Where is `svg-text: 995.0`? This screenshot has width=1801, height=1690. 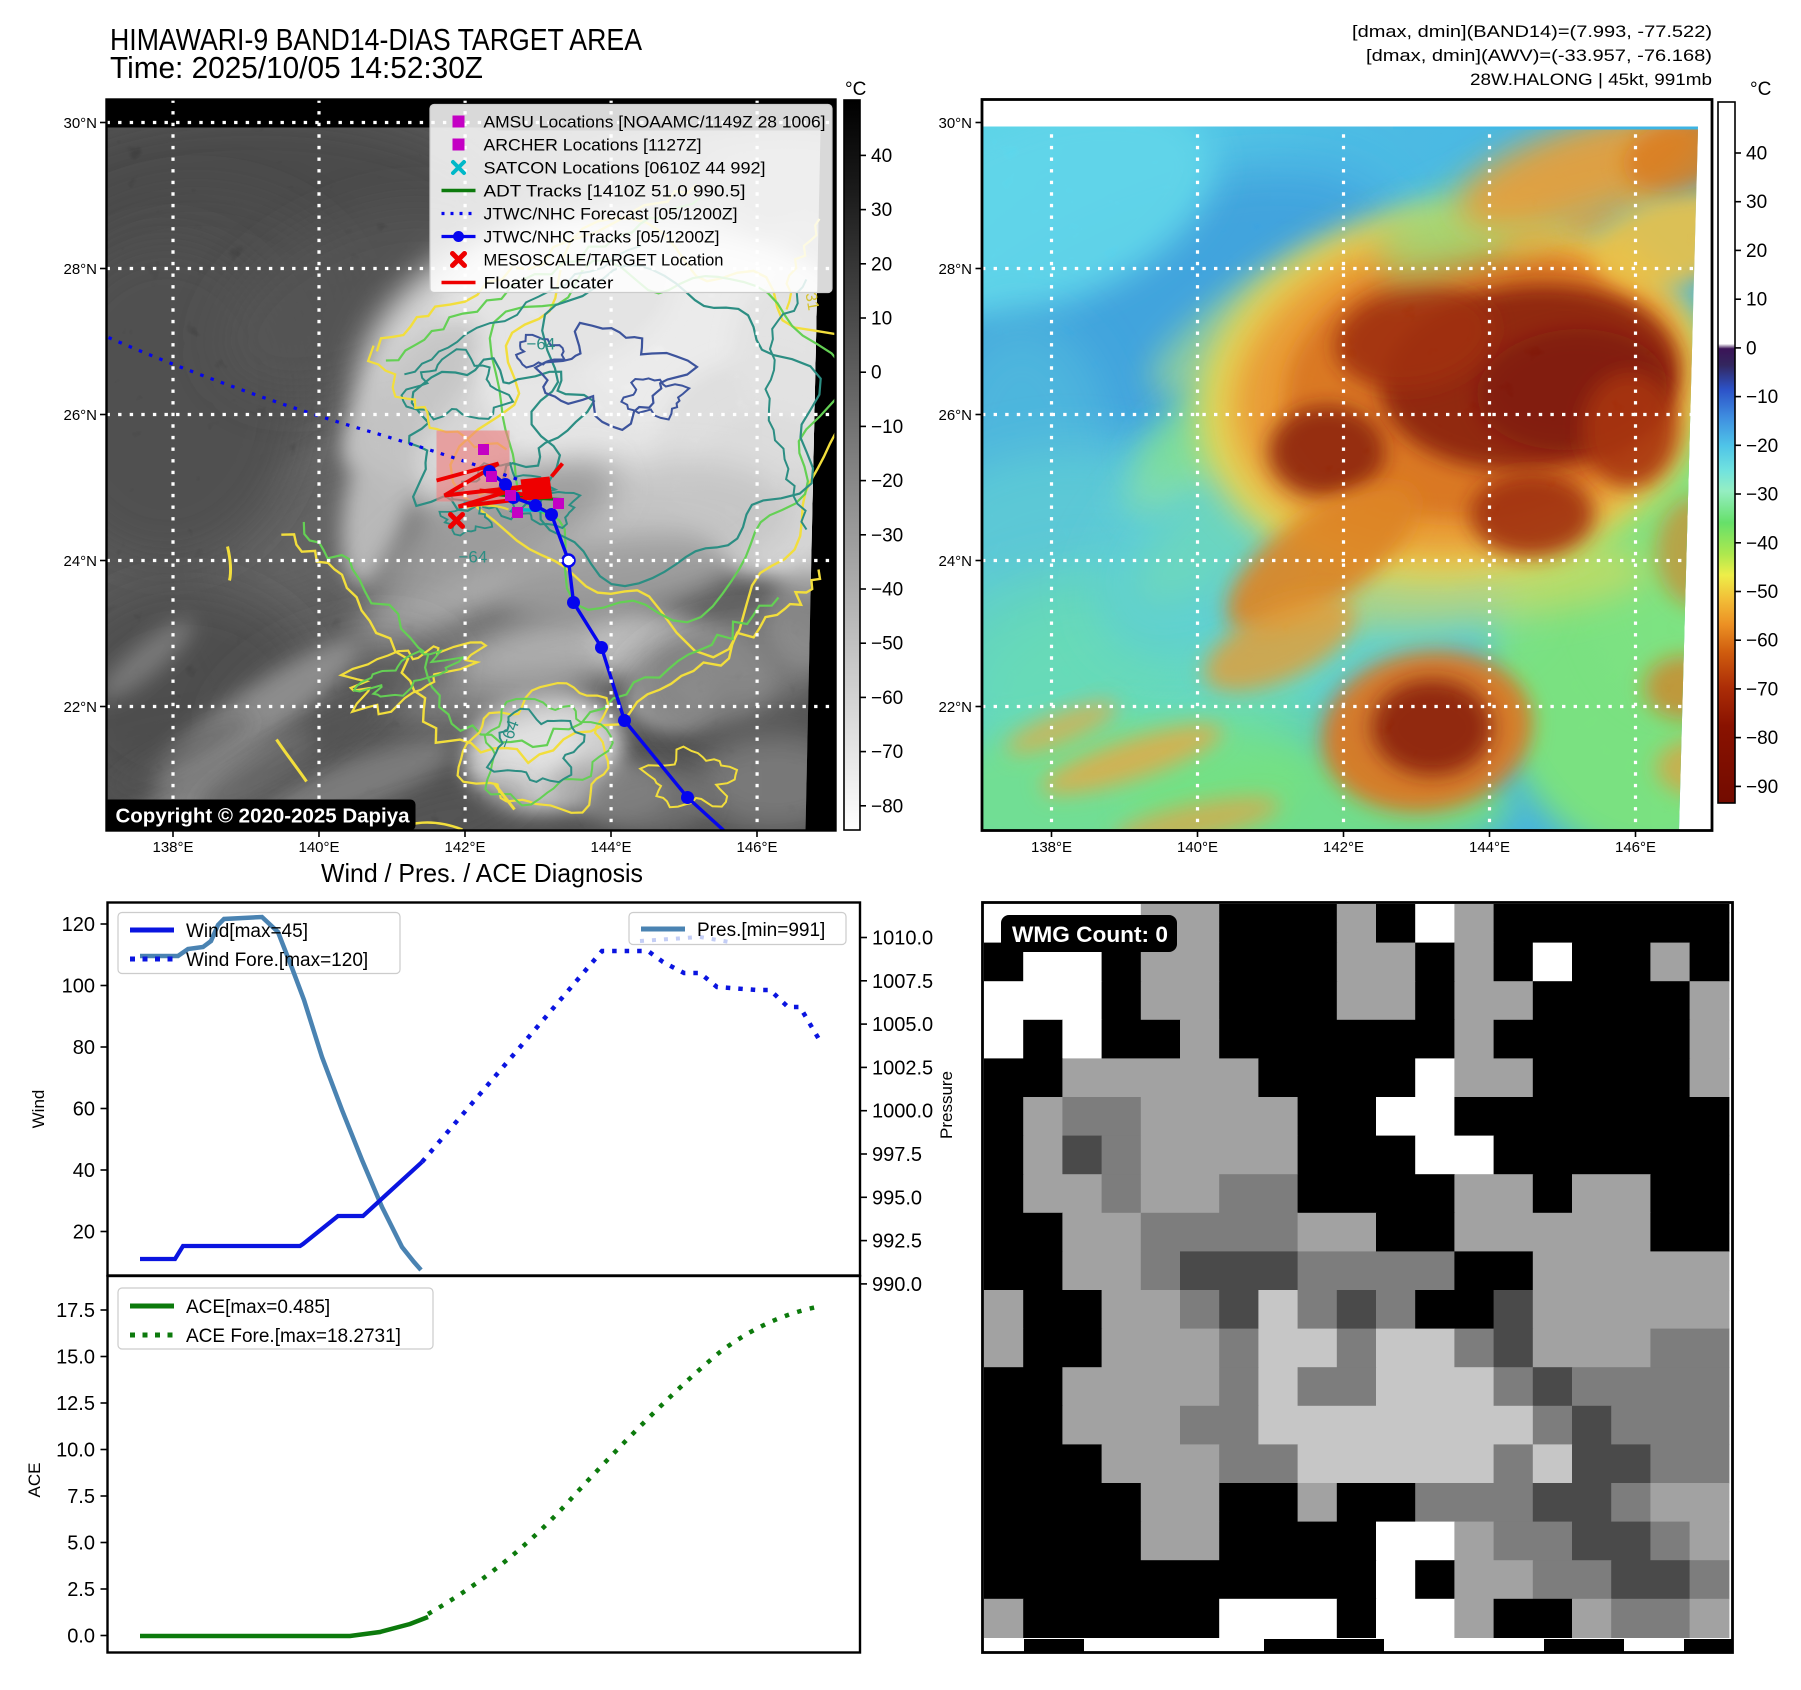 svg-text: 995.0 is located at coordinates (897, 1198).